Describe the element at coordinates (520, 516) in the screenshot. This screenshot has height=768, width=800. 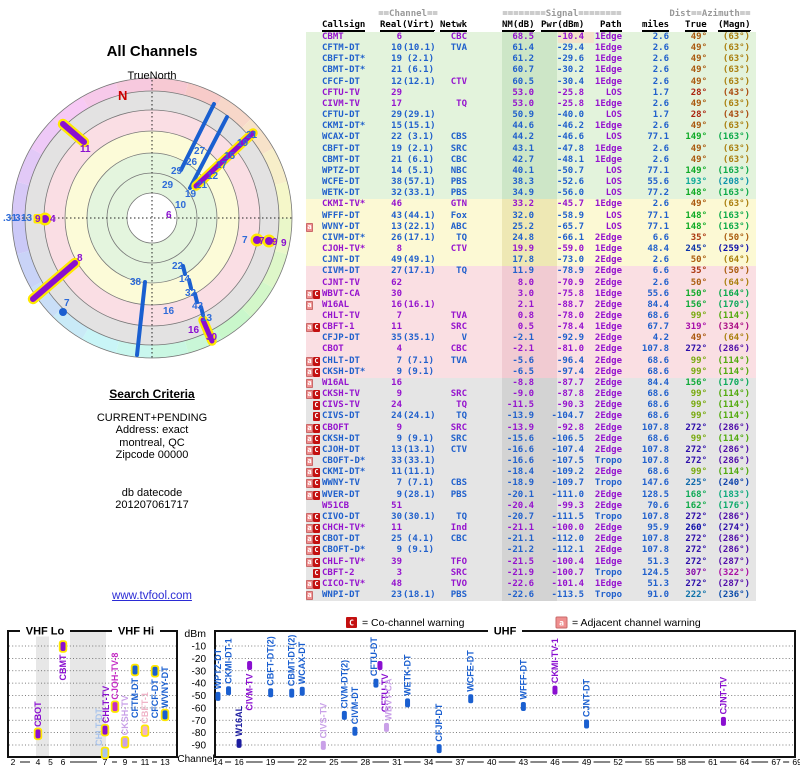
I see `cell-nm-db: -20.7` at that location.